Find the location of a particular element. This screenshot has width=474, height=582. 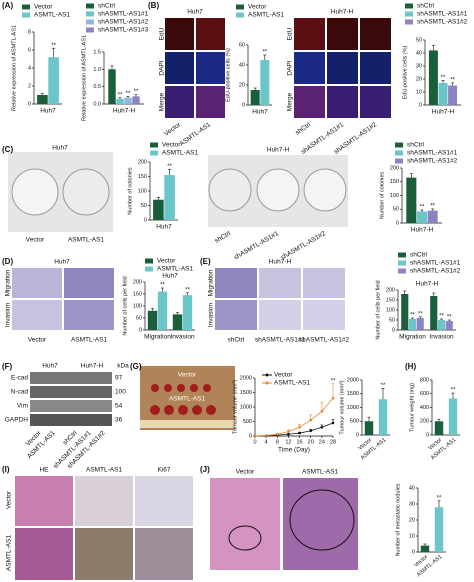

image-label: Ki67 is located at coordinates (163, 470).